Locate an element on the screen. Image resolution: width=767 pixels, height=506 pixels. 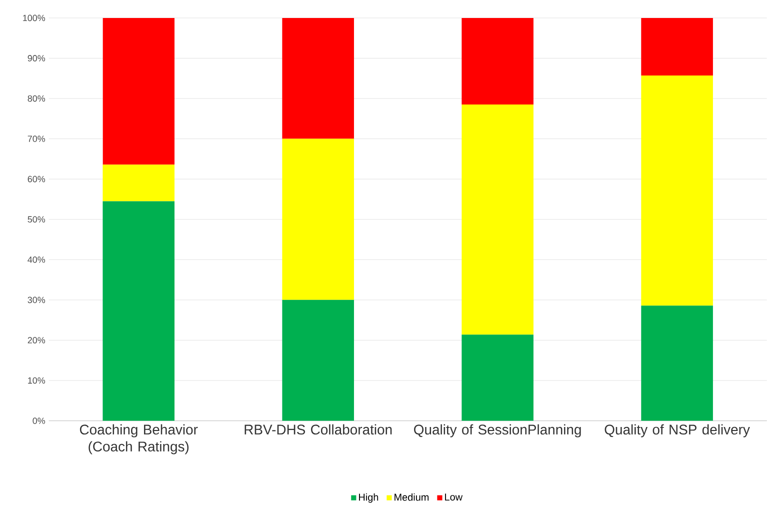
x-tick-label: Quality of SessionPlanning is located at coordinates (497, 431).